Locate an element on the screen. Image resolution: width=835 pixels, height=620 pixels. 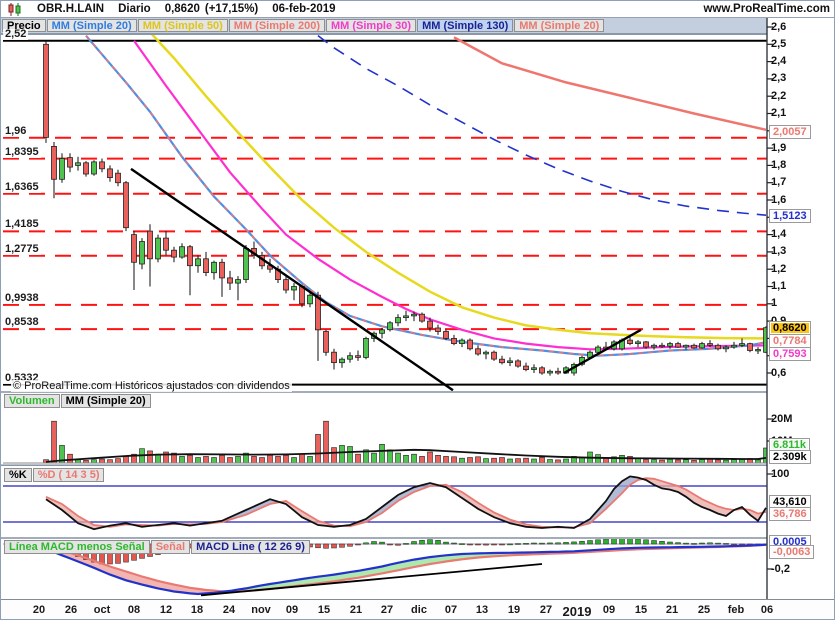
time-axis-label: 06 is located at coordinates (767, 610).